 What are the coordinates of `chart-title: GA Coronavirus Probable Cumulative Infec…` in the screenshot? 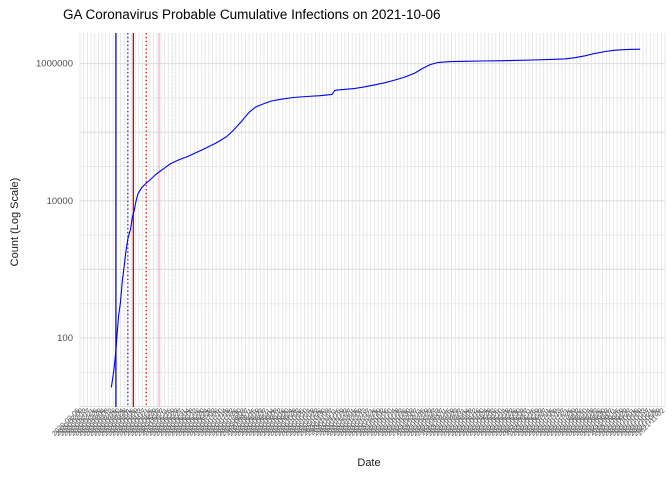 It's located at (252, 14).